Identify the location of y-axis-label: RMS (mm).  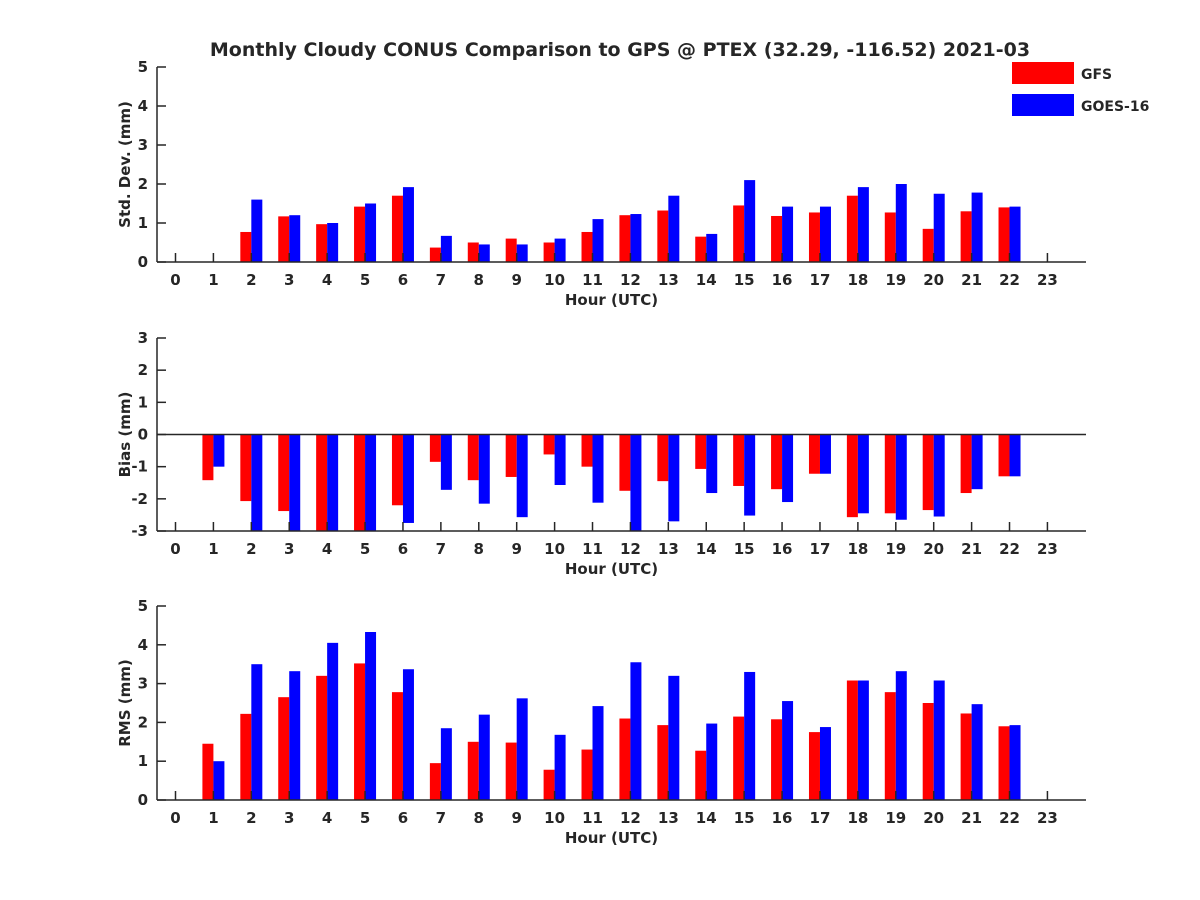
(125, 702).